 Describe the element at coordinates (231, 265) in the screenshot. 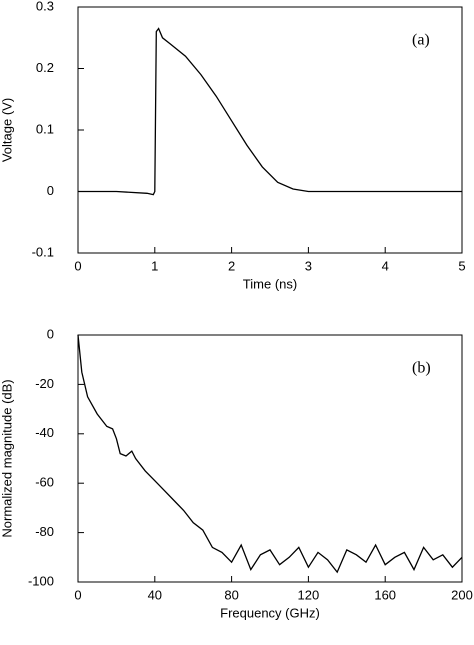

I see `x-tick-label: 2` at that location.